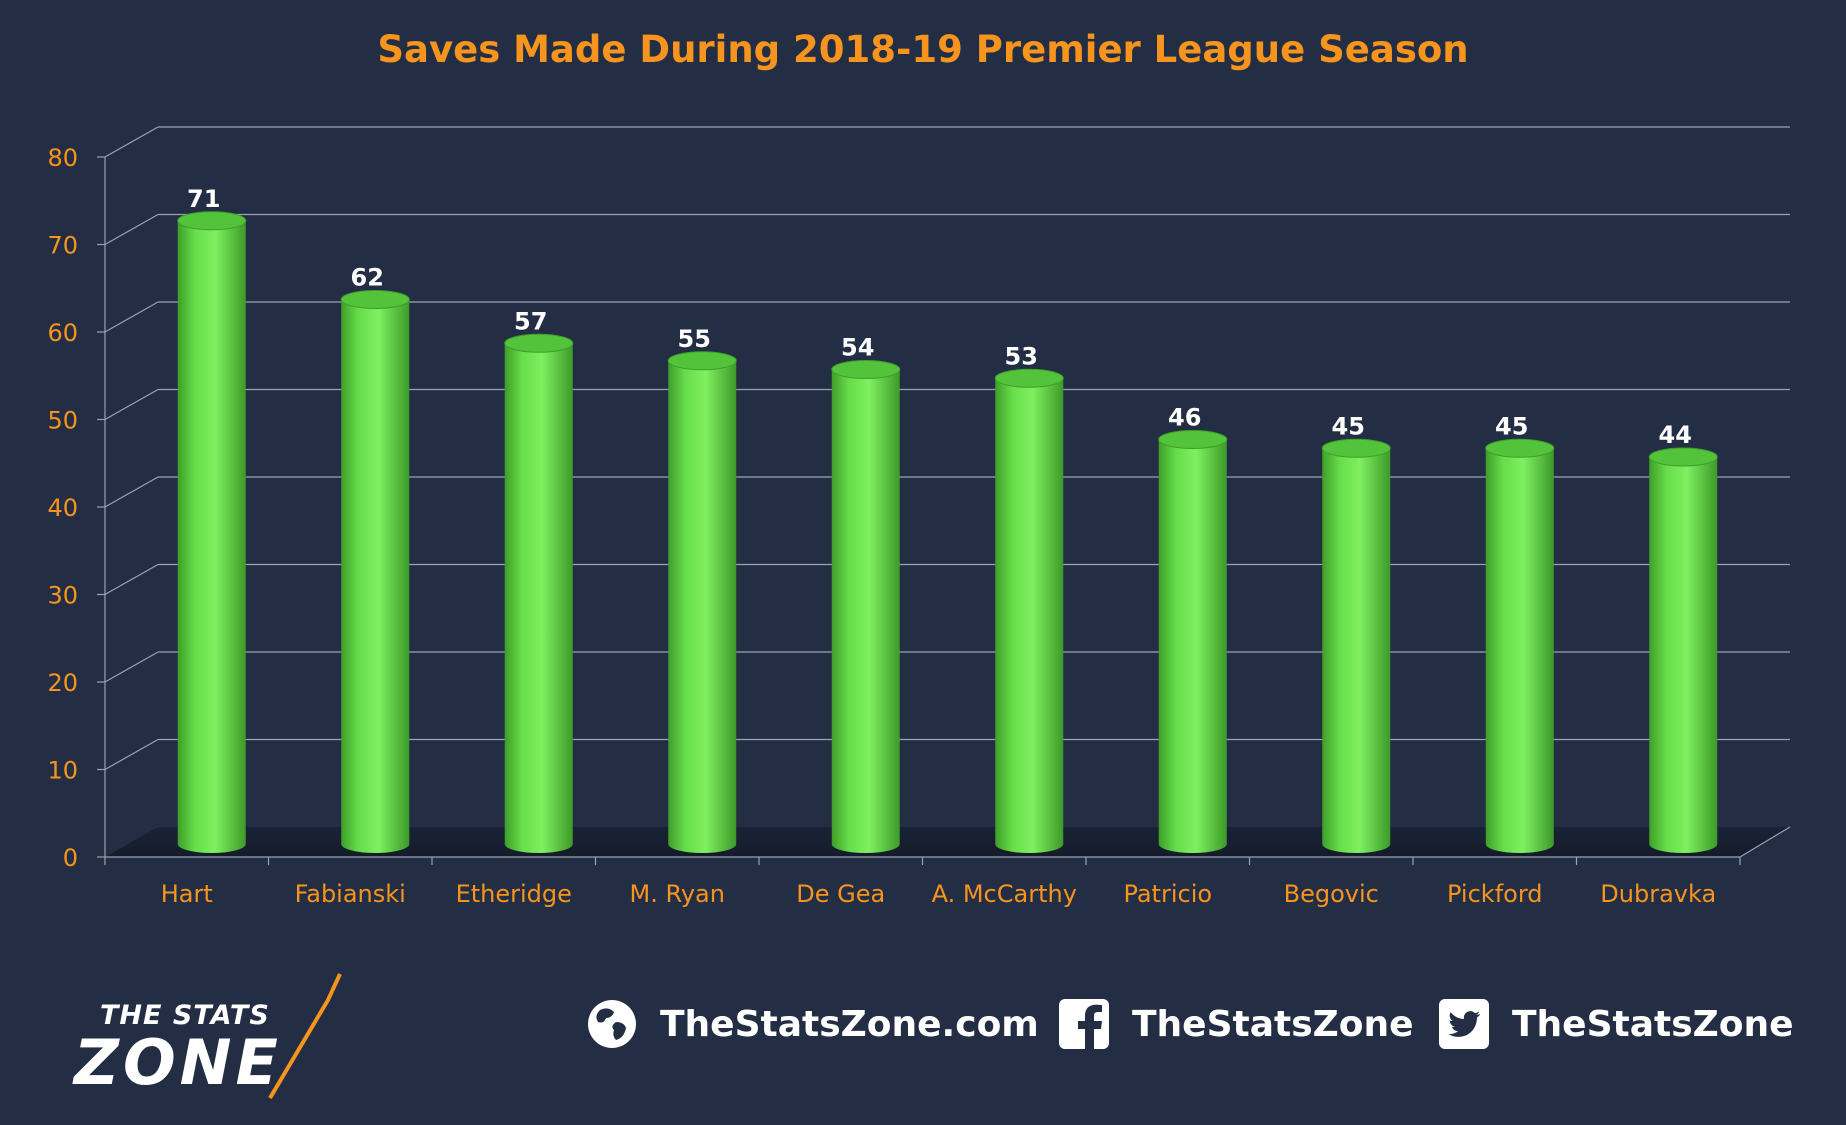 The image size is (1846, 1125). I want to click on data-label: 71, so click(203, 199).